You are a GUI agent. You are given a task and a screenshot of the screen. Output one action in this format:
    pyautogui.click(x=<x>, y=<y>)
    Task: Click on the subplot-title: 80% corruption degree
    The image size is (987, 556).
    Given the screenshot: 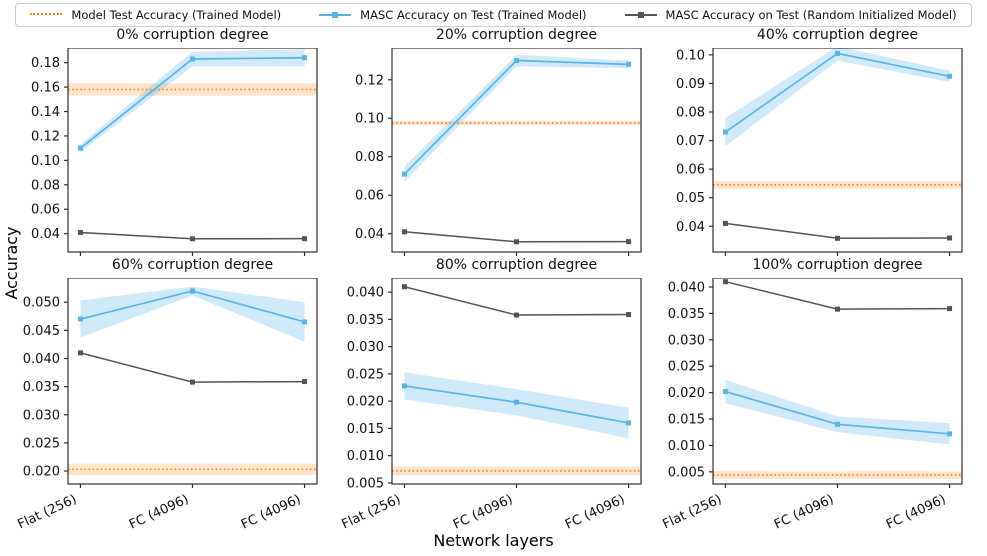 What is the action you would take?
    pyautogui.click(x=516, y=265)
    